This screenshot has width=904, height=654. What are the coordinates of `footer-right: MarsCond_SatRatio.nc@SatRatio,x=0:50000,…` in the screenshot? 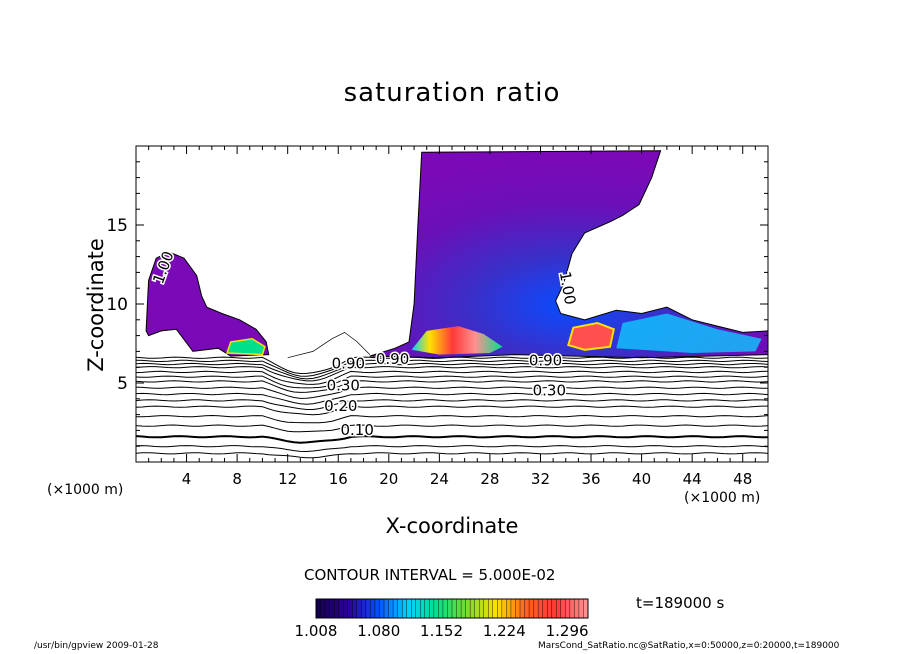 It's located at (689, 646).